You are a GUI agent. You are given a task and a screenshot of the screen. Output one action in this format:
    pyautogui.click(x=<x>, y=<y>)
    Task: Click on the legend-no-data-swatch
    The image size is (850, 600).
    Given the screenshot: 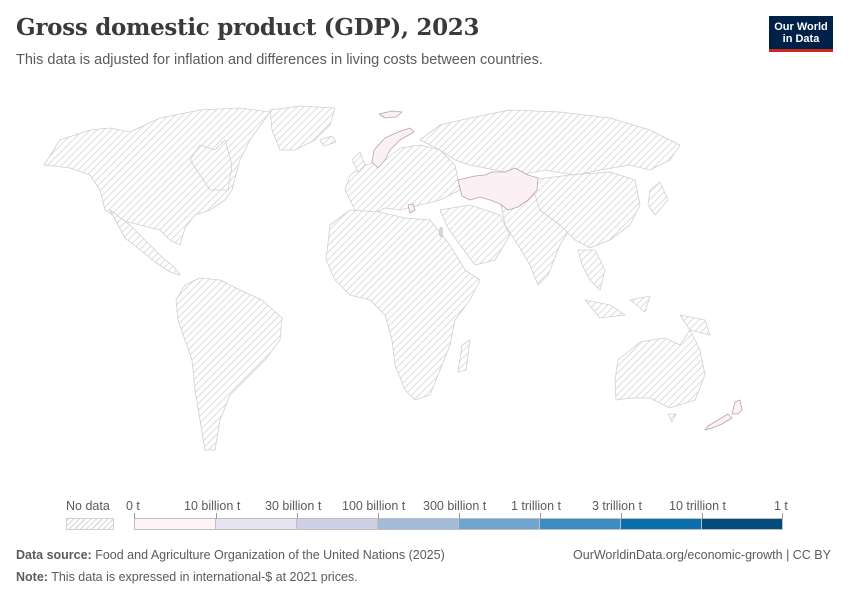 What is the action you would take?
    pyautogui.click(x=90, y=524)
    